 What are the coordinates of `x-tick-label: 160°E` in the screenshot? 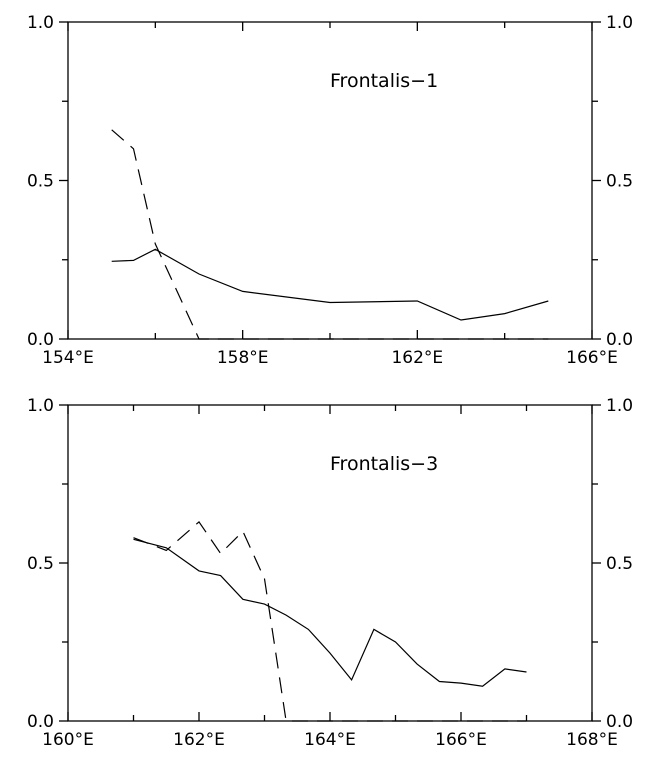 It's located at (68, 740).